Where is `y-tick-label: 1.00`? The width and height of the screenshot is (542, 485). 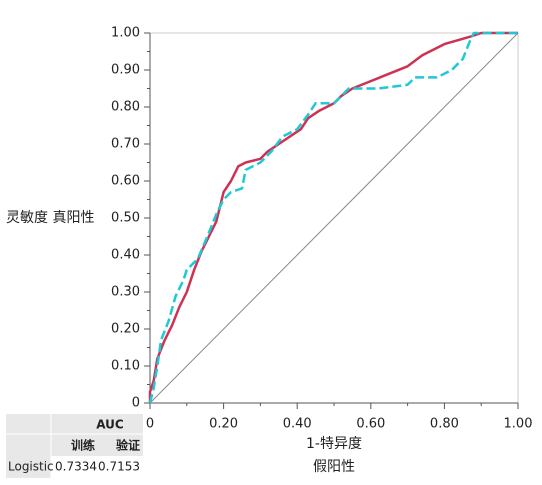
y-tick-label: 1.00 is located at coordinates (125, 33).